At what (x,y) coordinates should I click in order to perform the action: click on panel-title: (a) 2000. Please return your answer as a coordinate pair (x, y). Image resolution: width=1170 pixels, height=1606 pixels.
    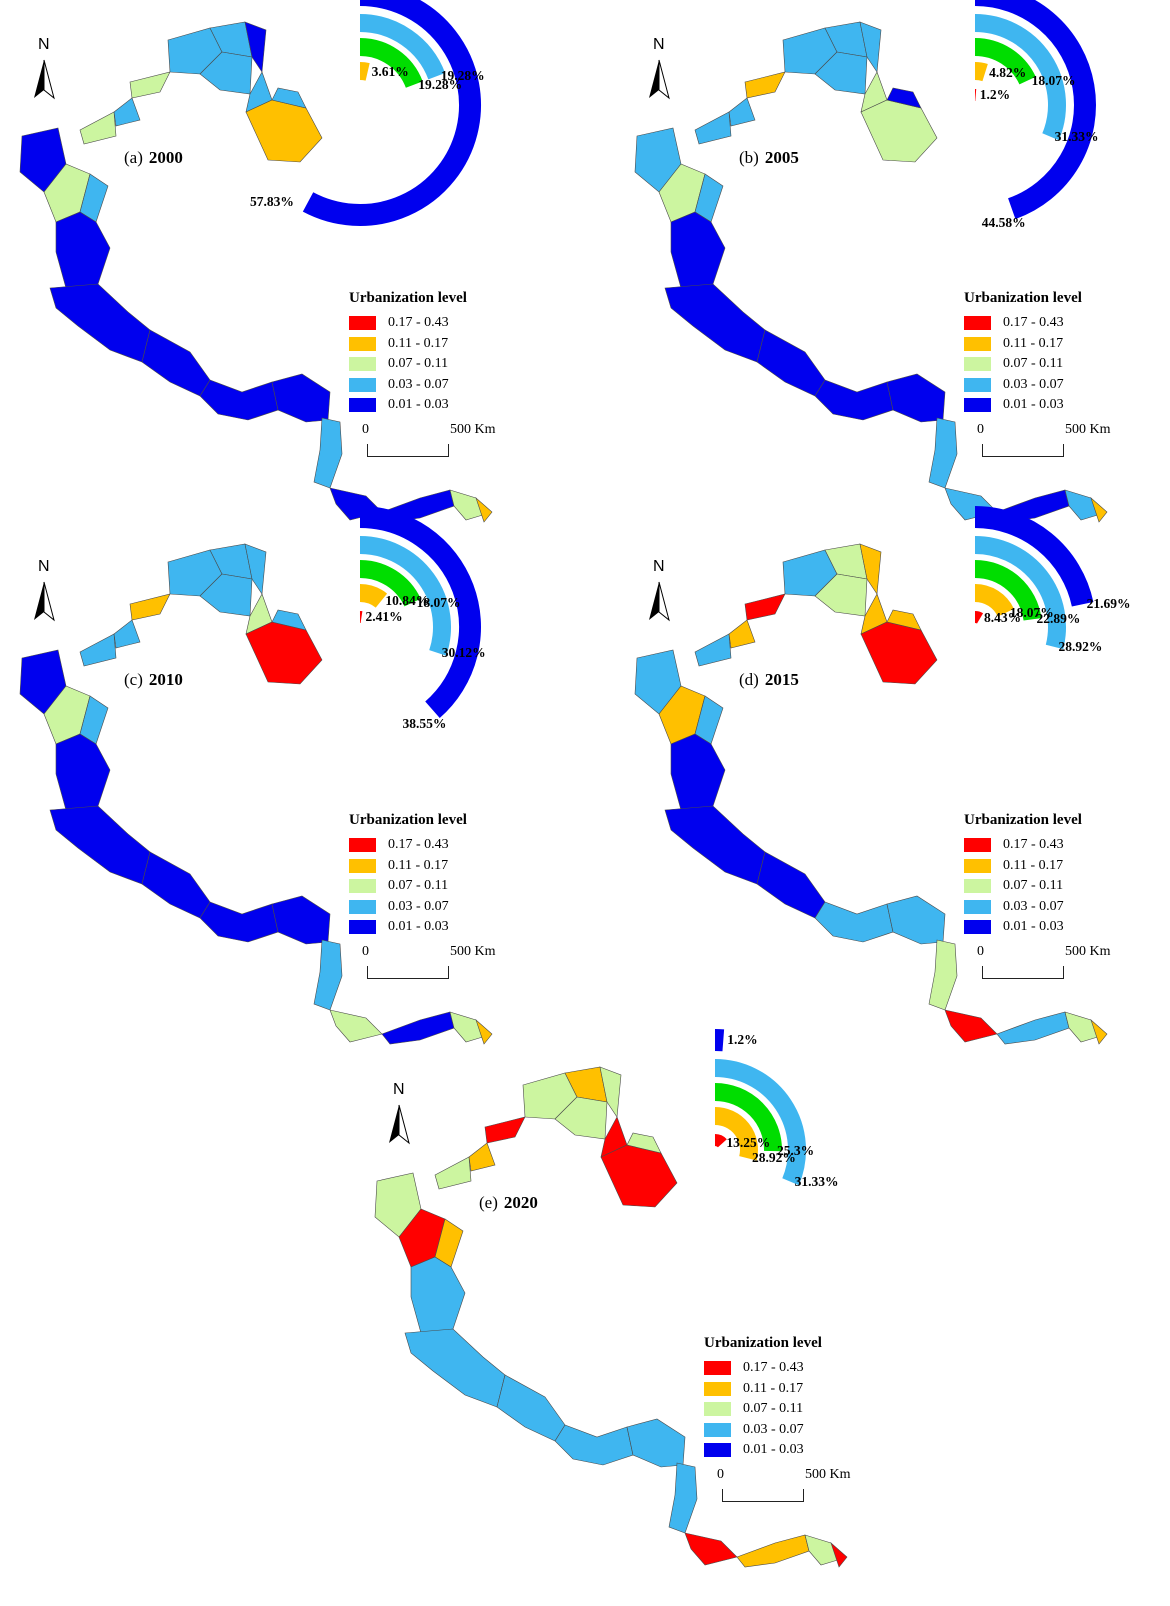
    Looking at the image, I should click on (153, 157).